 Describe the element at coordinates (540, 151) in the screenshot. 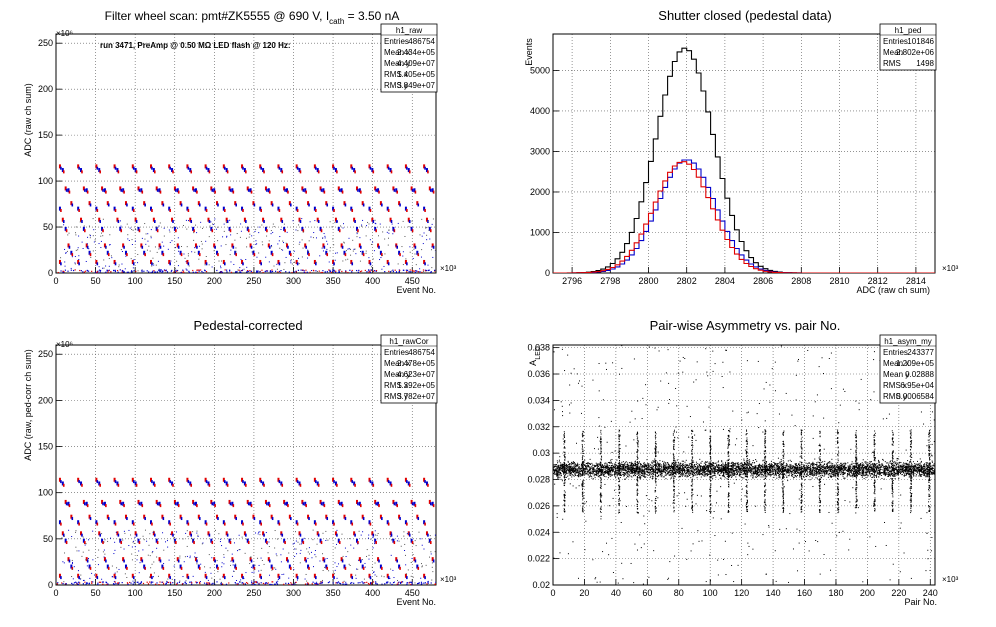

I see `y-tick-label: 3000` at that location.